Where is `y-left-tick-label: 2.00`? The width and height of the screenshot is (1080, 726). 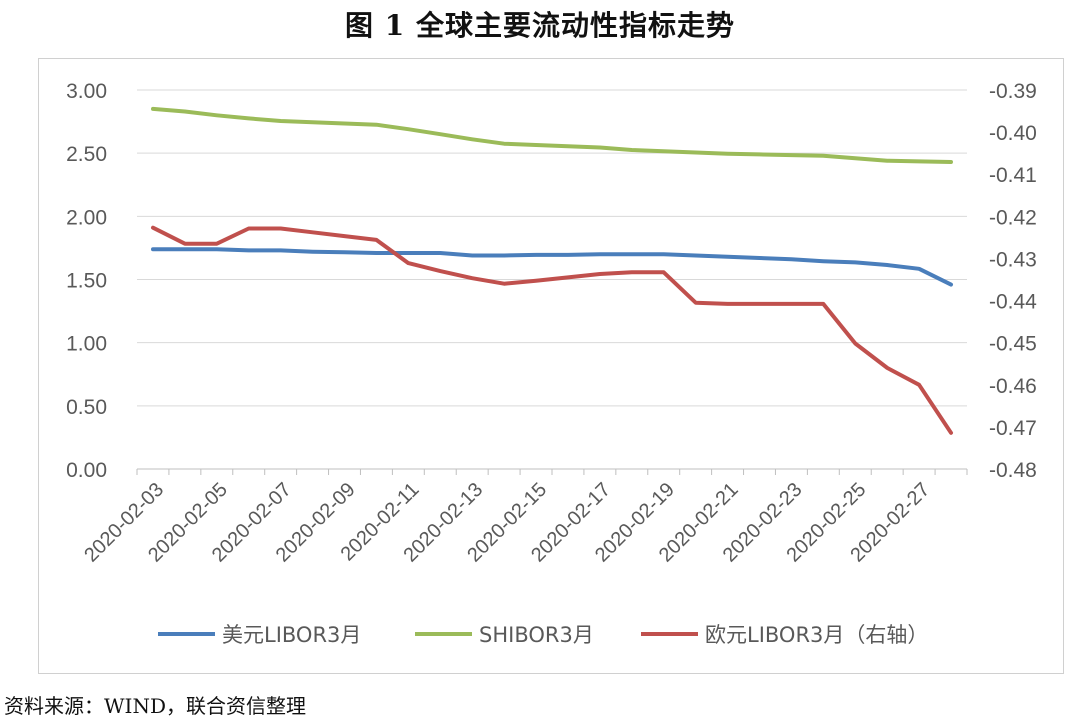 y-left-tick-label: 2.00 is located at coordinates (86, 217).